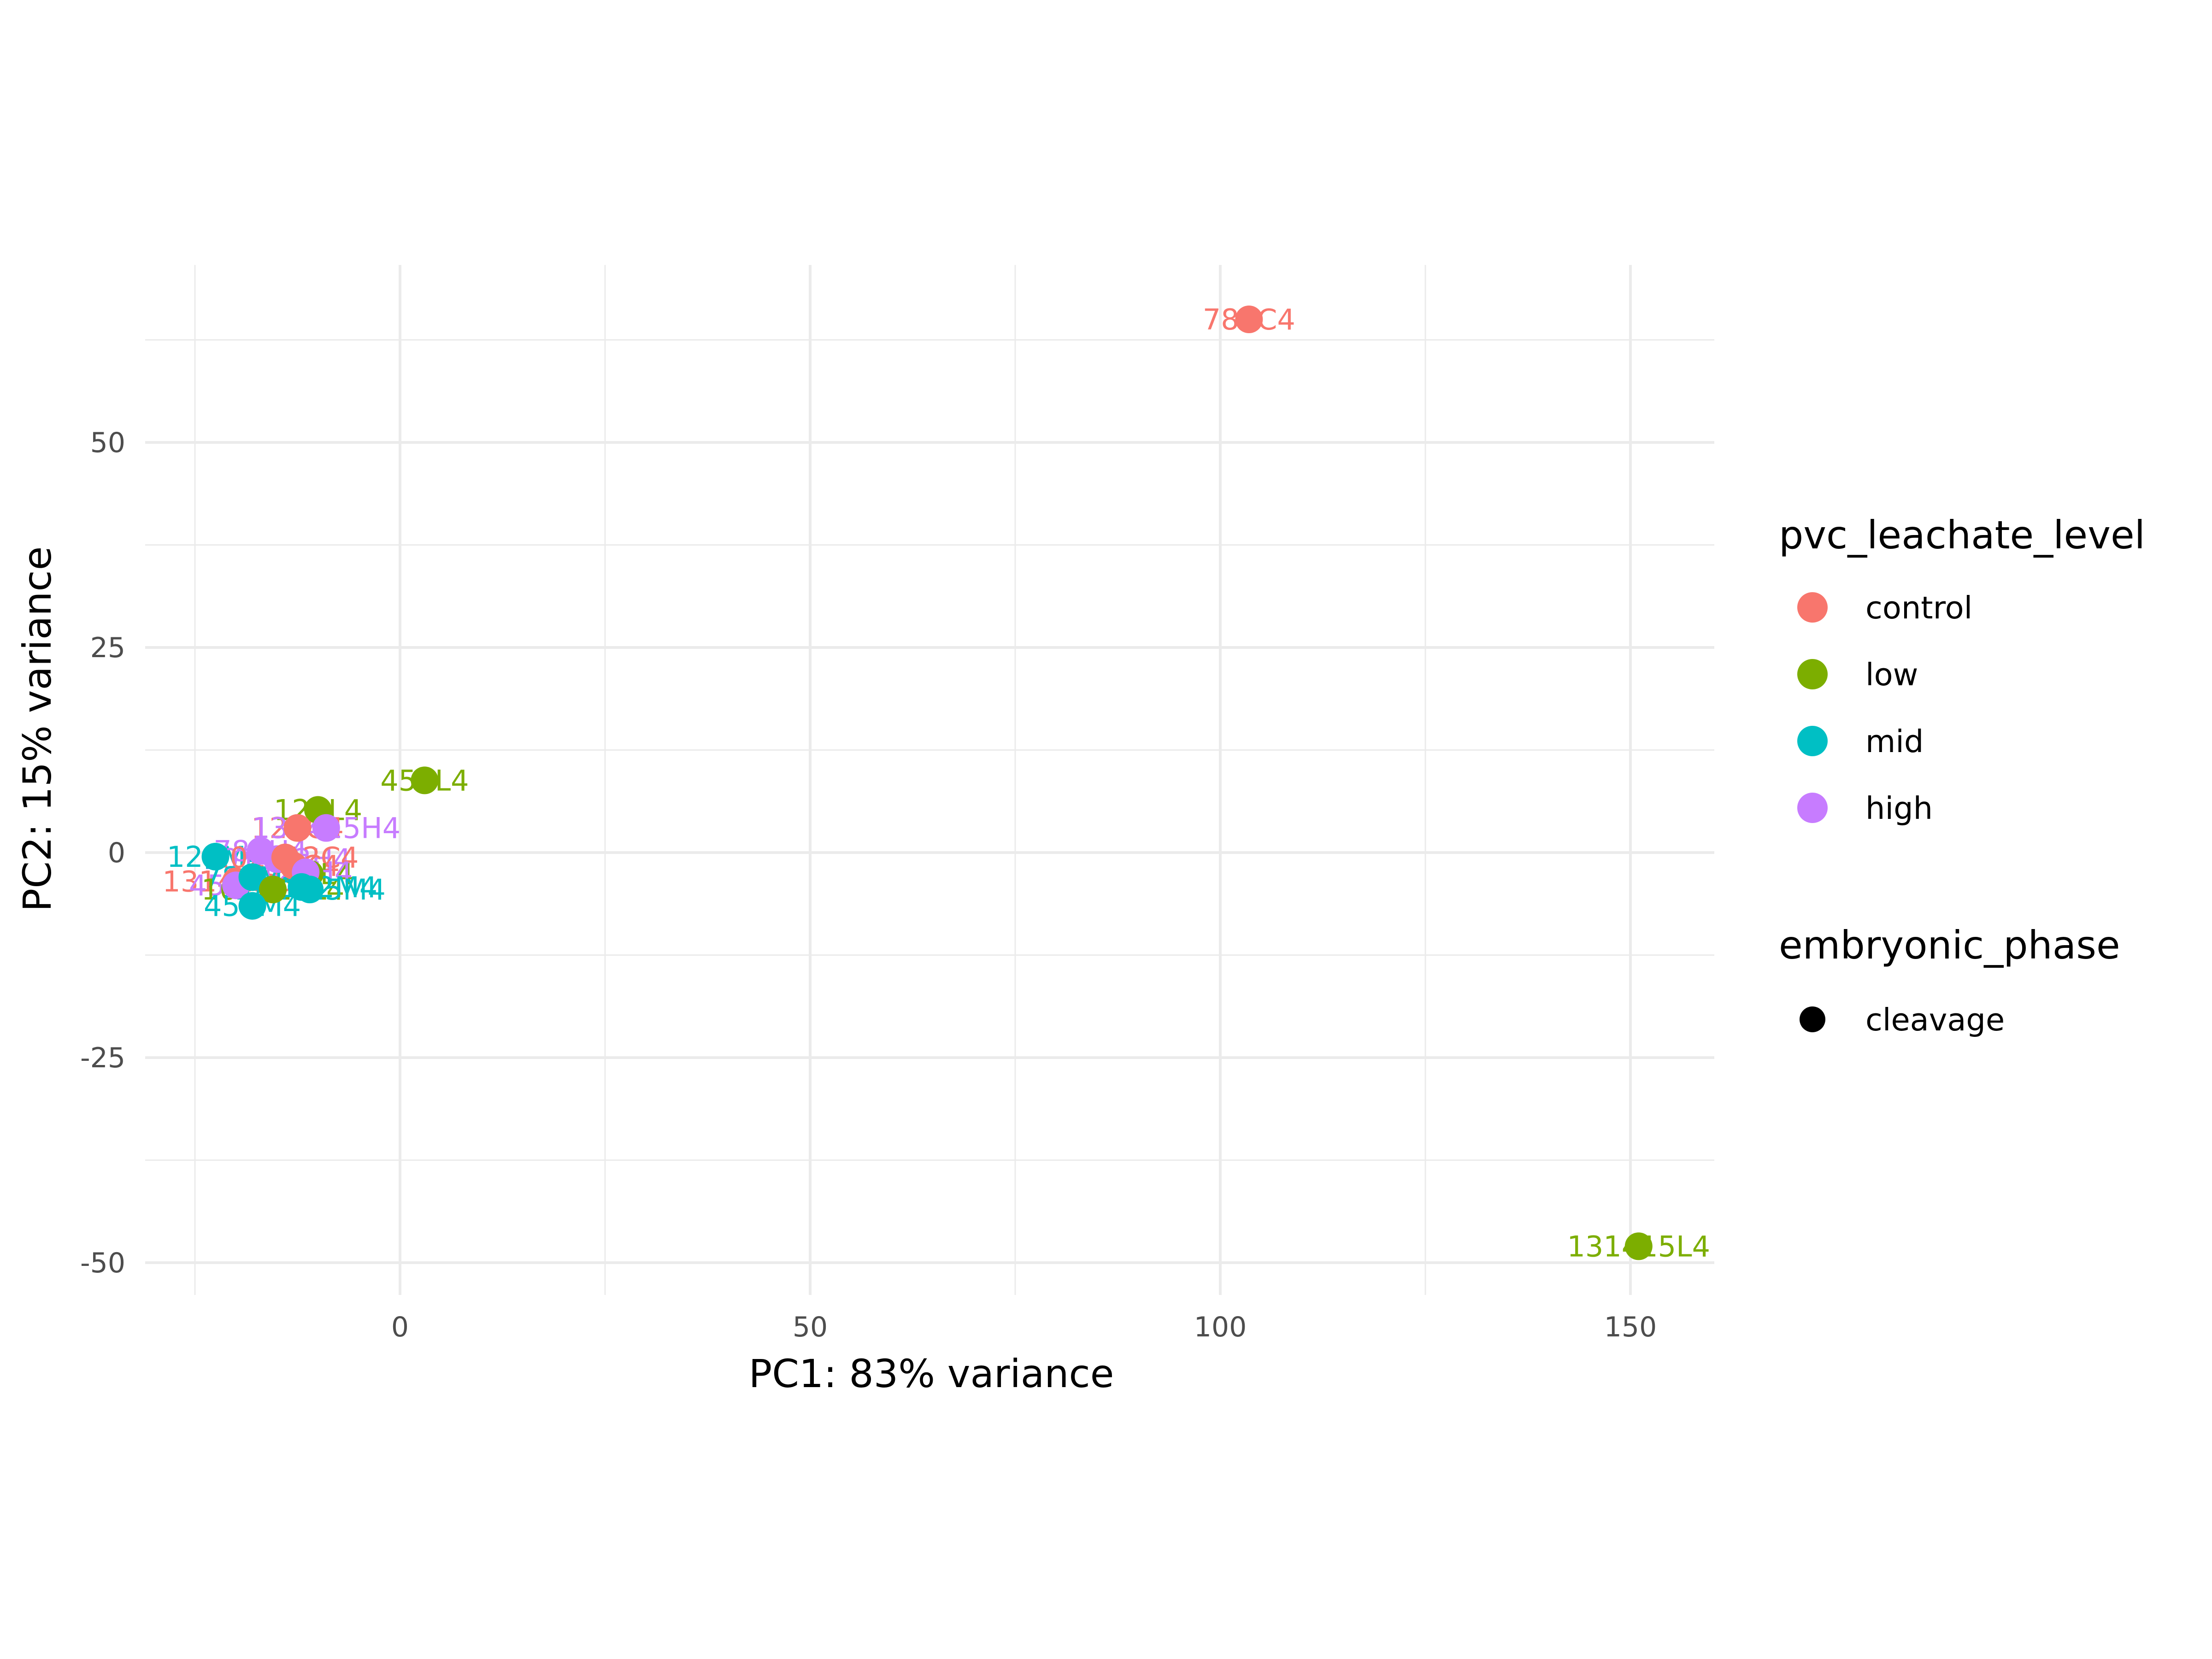 The image size is (2212, 1659). What do you see at coordinates (1935, 1020) in the screenshot?
I see `legend-label-cleavage: cleavage` at bounding box center [1935, 1020].